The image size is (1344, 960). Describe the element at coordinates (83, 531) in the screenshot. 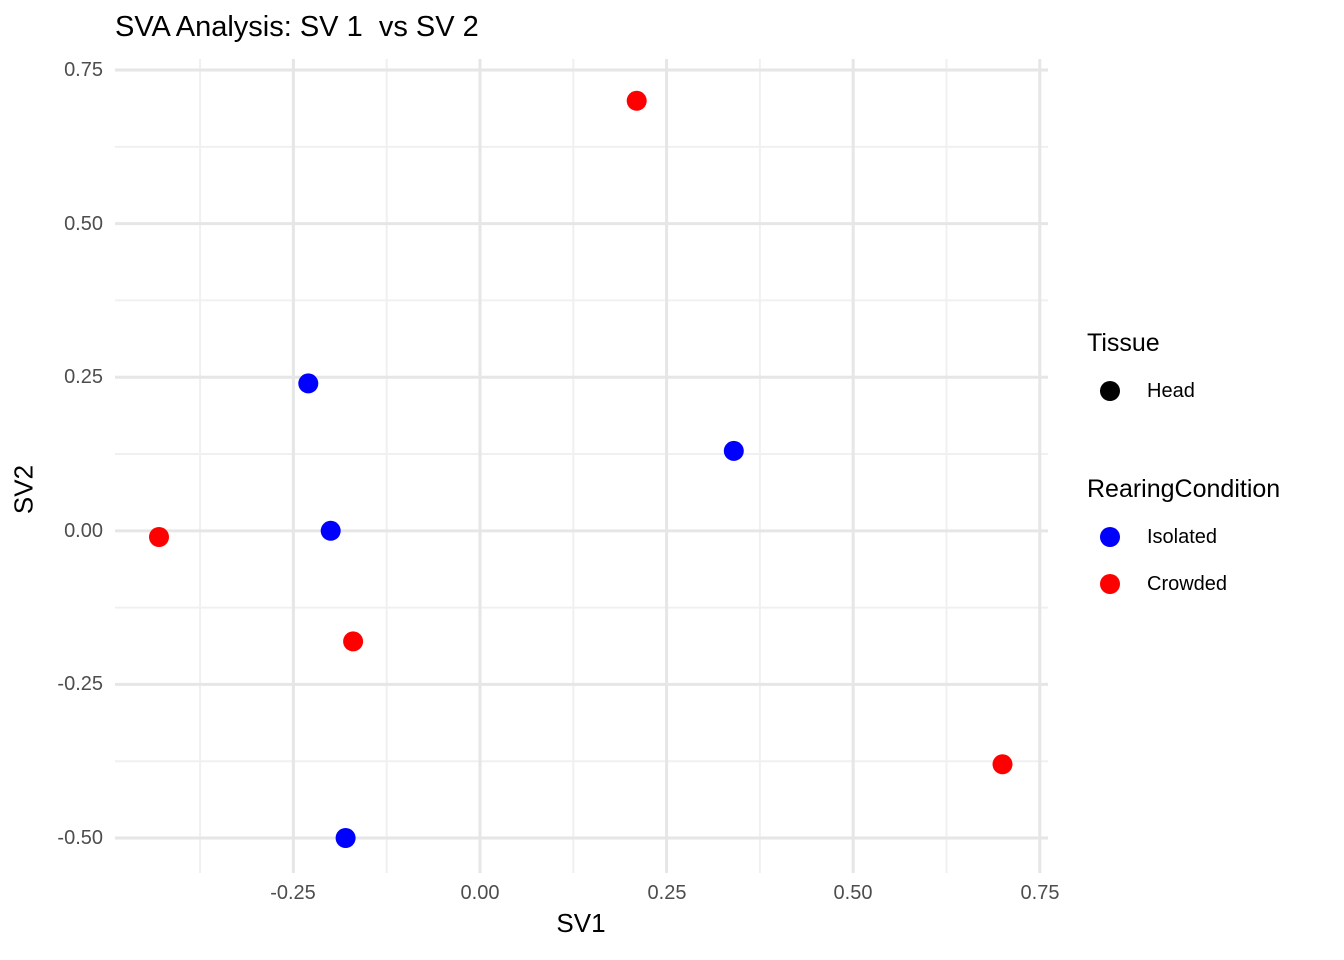

I see `y-tick-label: 0.00` at that location.